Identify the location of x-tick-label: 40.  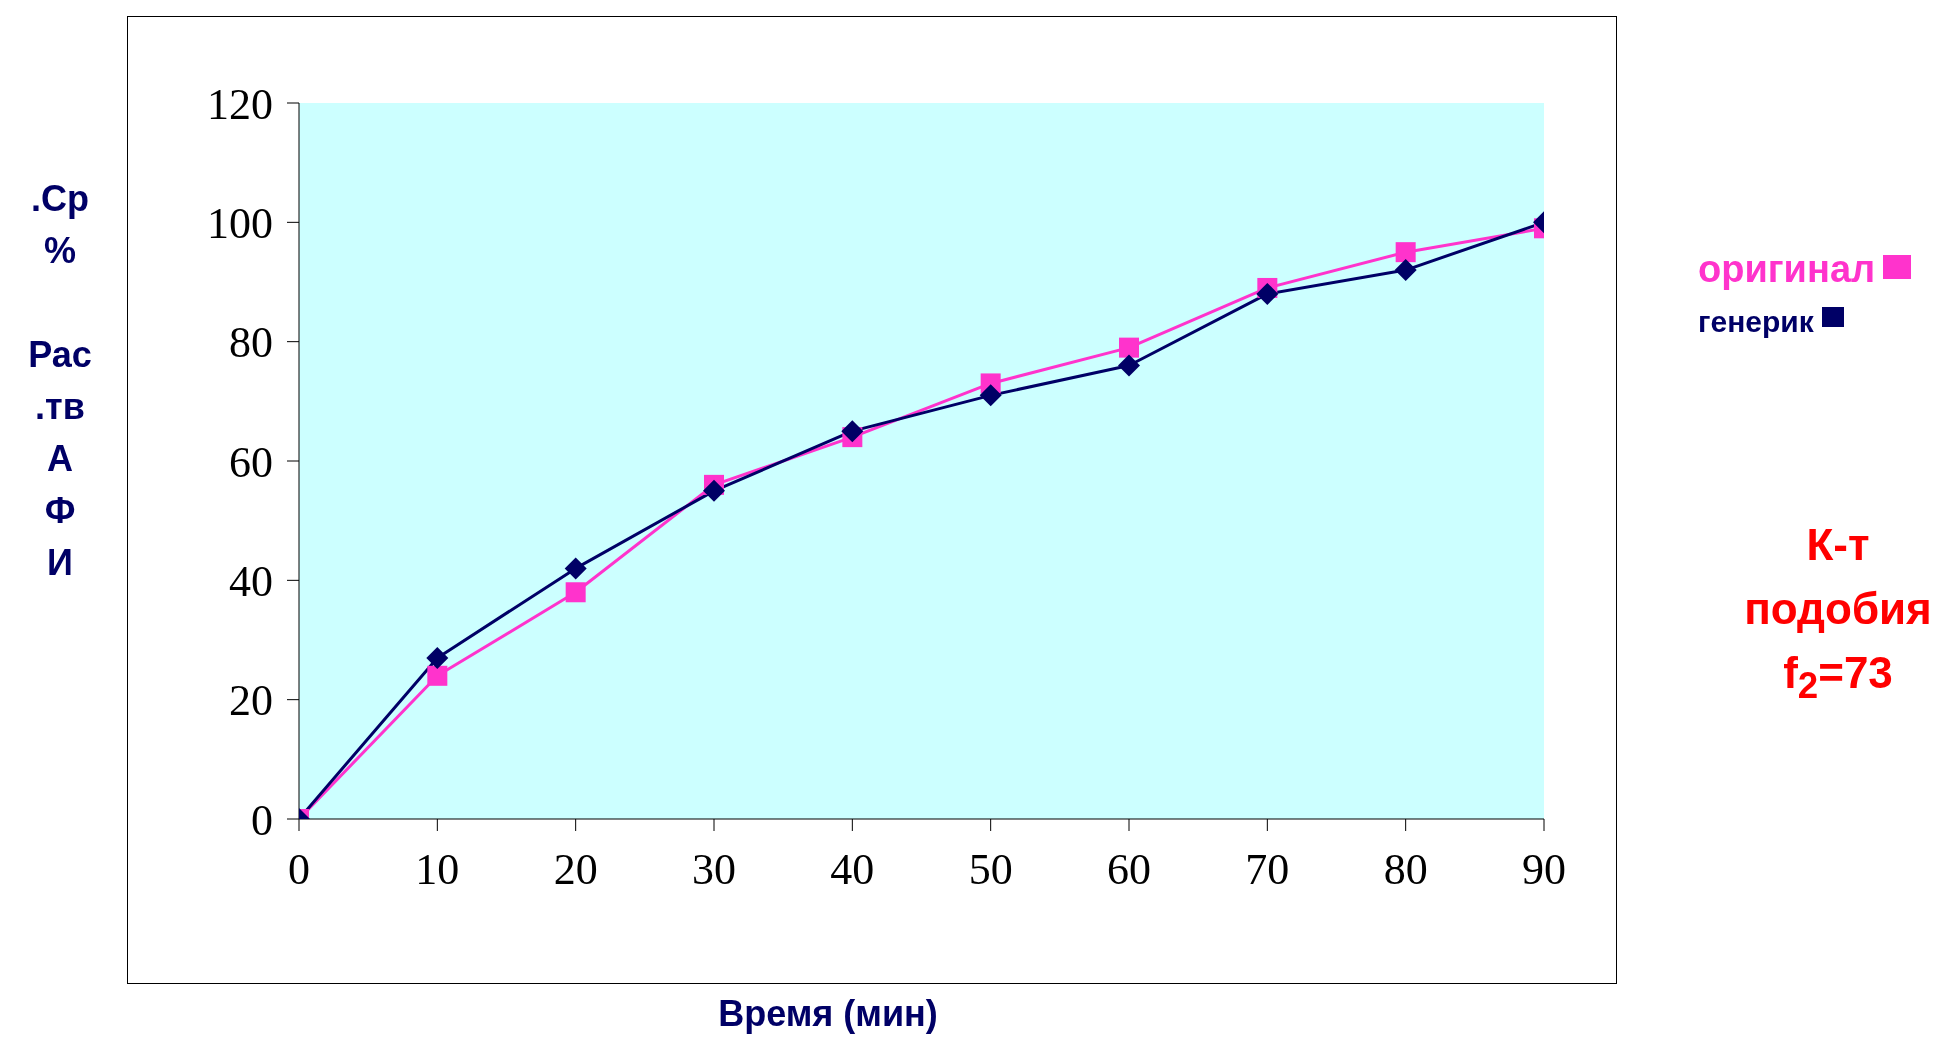
(852, 870).